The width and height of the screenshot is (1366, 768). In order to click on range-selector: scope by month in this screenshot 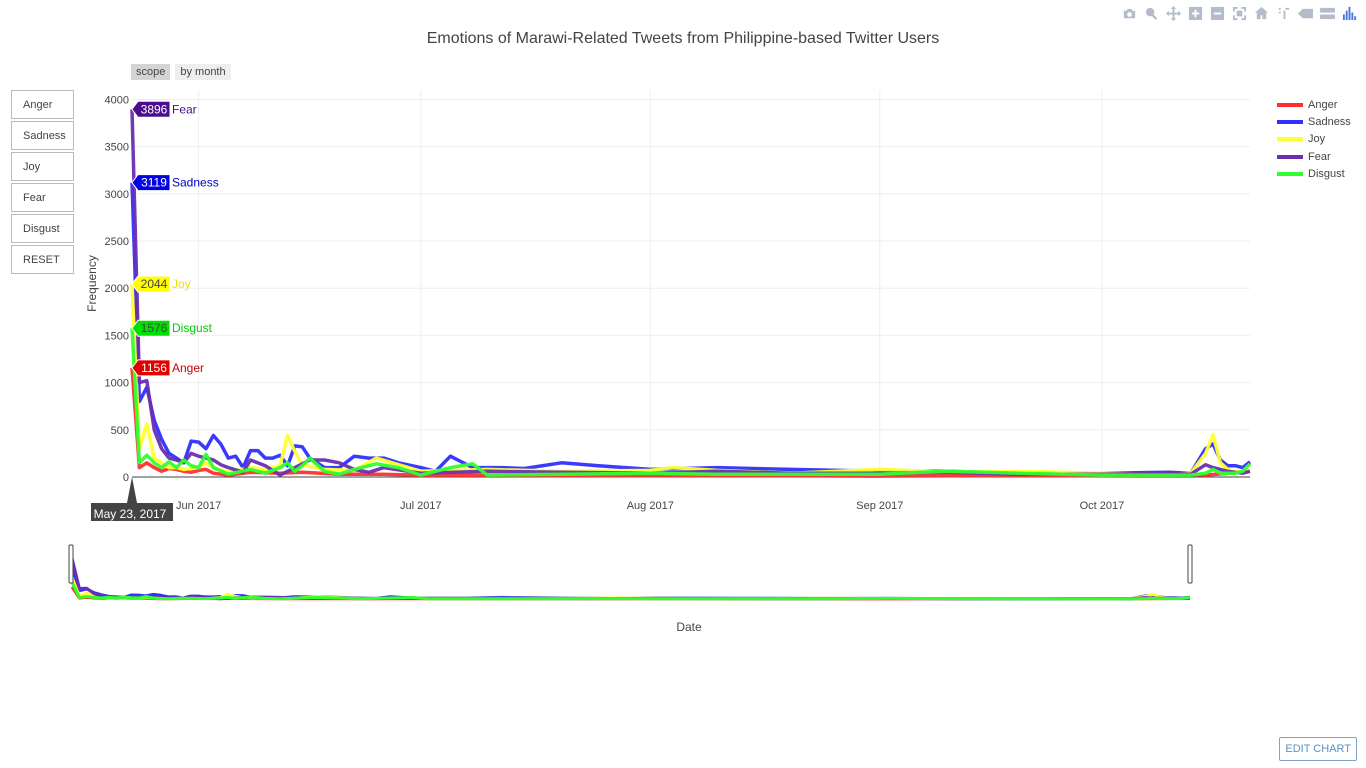, I will do `click(181, 72)`.